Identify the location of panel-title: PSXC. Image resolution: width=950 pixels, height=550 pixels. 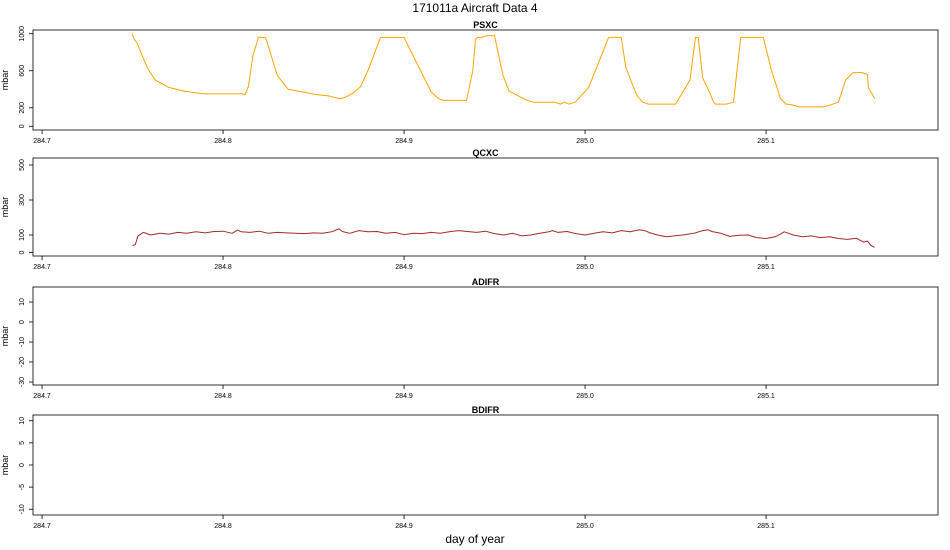
(485, 25).